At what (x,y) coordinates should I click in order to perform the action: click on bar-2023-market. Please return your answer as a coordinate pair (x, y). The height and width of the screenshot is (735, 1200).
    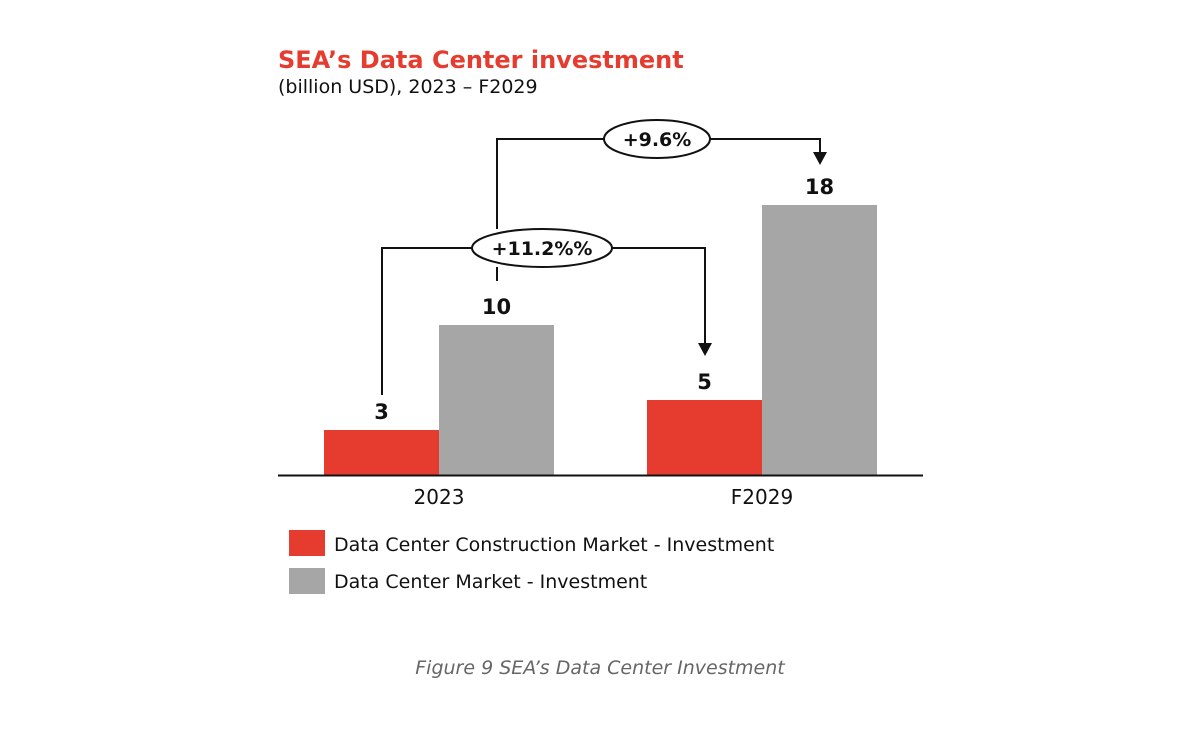
    Looking at the image, I should click on (496, 400).